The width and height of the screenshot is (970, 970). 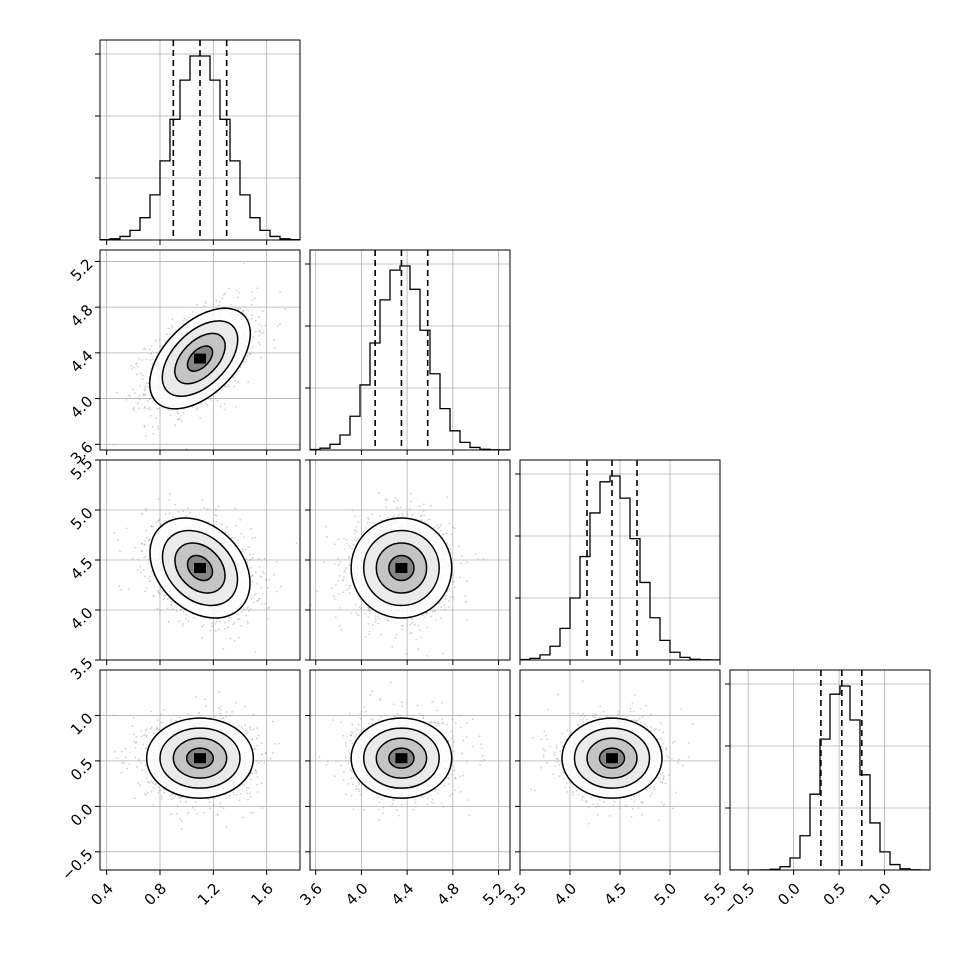 I want to click on y-tick-label: 5.0, so click(x=82, y=519).